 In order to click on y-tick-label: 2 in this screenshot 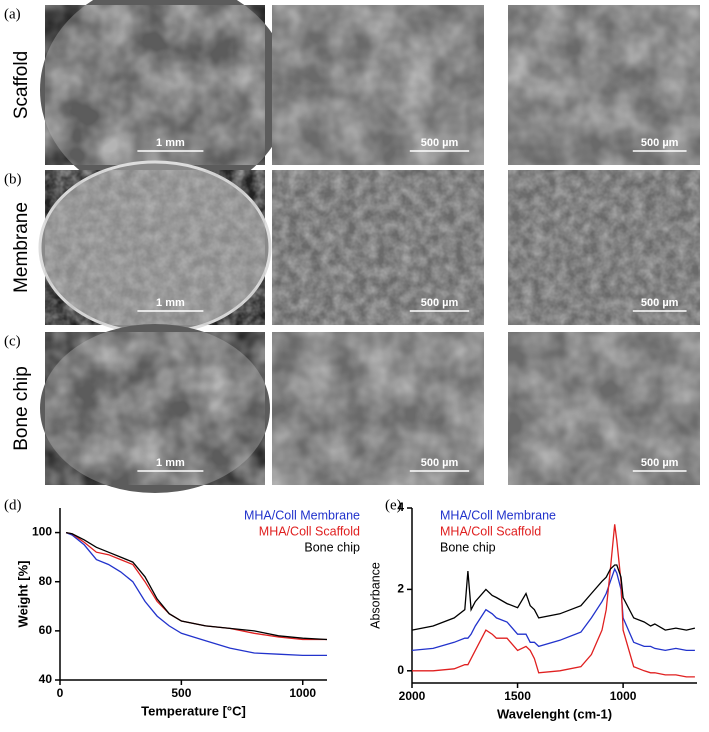, I will do `click(400, 589)`.